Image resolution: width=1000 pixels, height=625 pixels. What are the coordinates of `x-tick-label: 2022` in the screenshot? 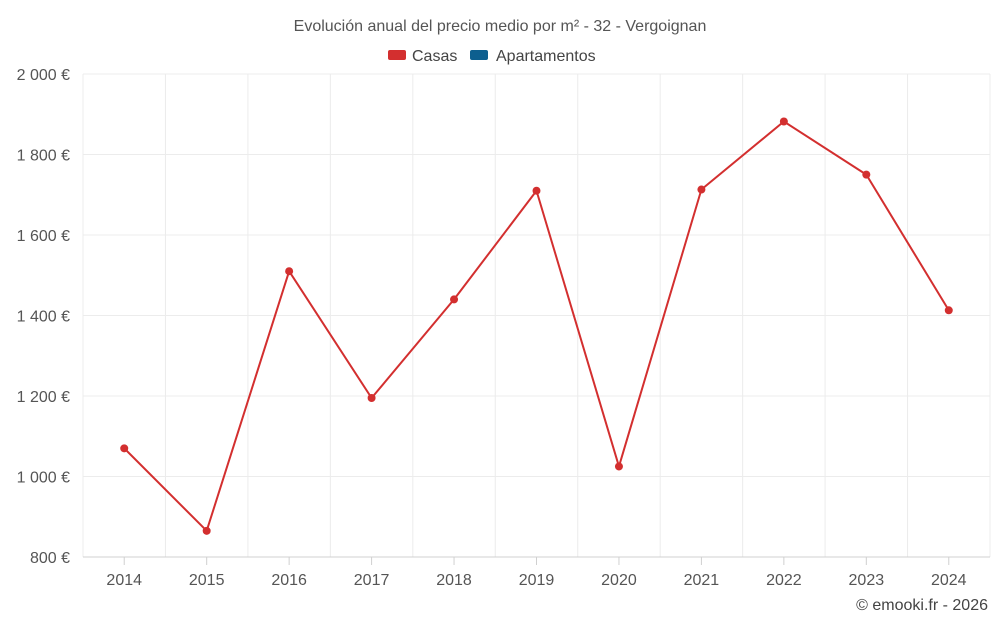 It's located at (784, 580).